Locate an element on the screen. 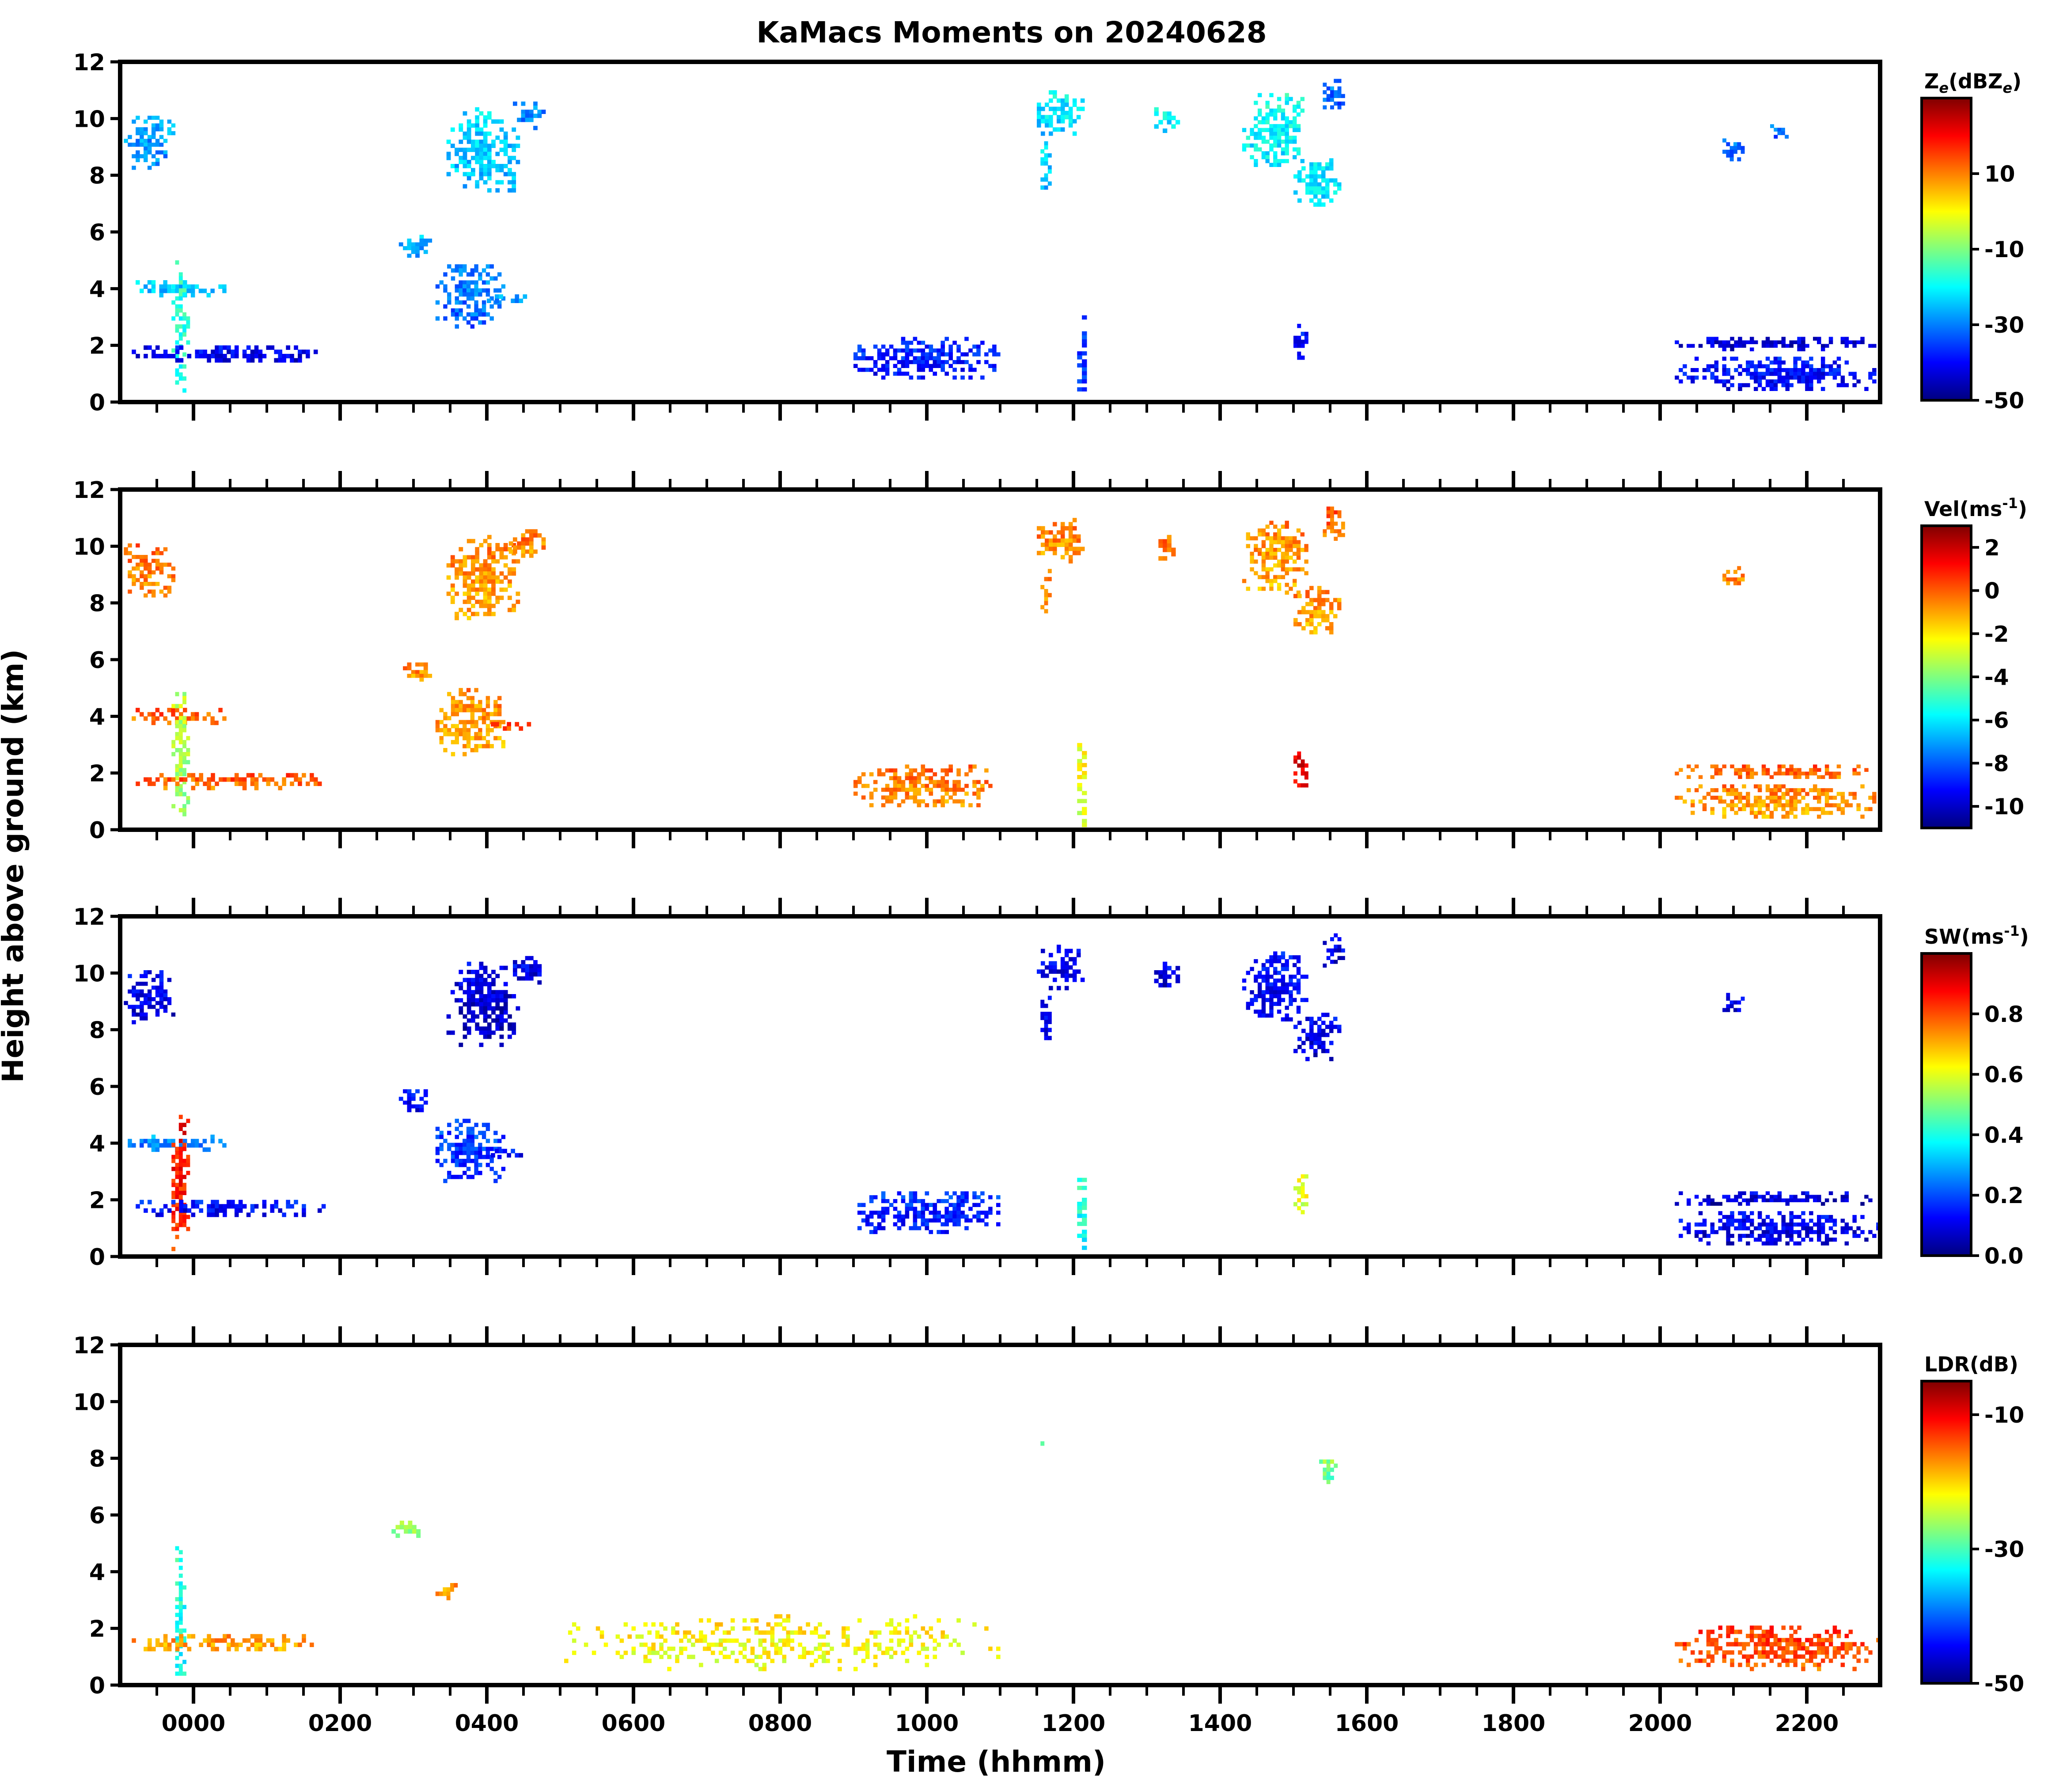  echo-region is located at coordinates (1046, 1017).